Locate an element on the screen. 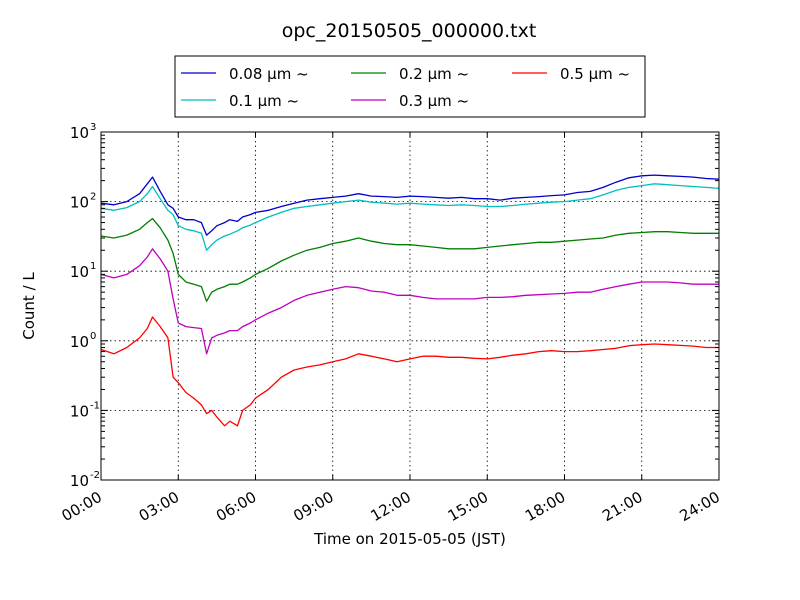 The height and width of the screenshot is (600, 800). y-tick-label: 10 2 is located at coordinates (83, 202).